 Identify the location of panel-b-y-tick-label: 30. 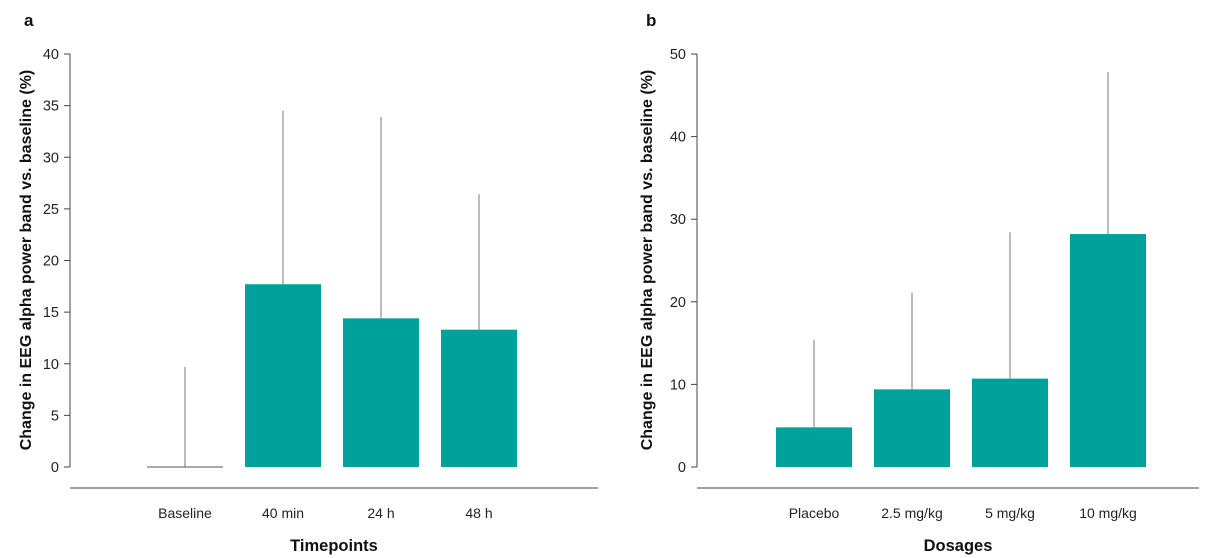
(678, 220).